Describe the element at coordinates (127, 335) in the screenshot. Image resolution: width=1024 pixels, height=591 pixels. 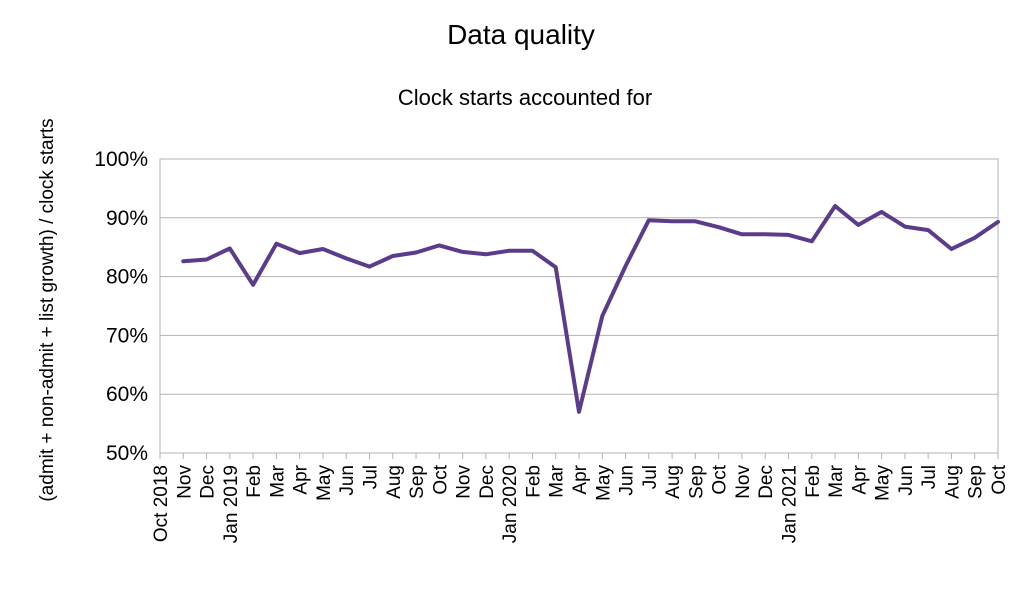
I see `y-tick-label: 70%` at that location.